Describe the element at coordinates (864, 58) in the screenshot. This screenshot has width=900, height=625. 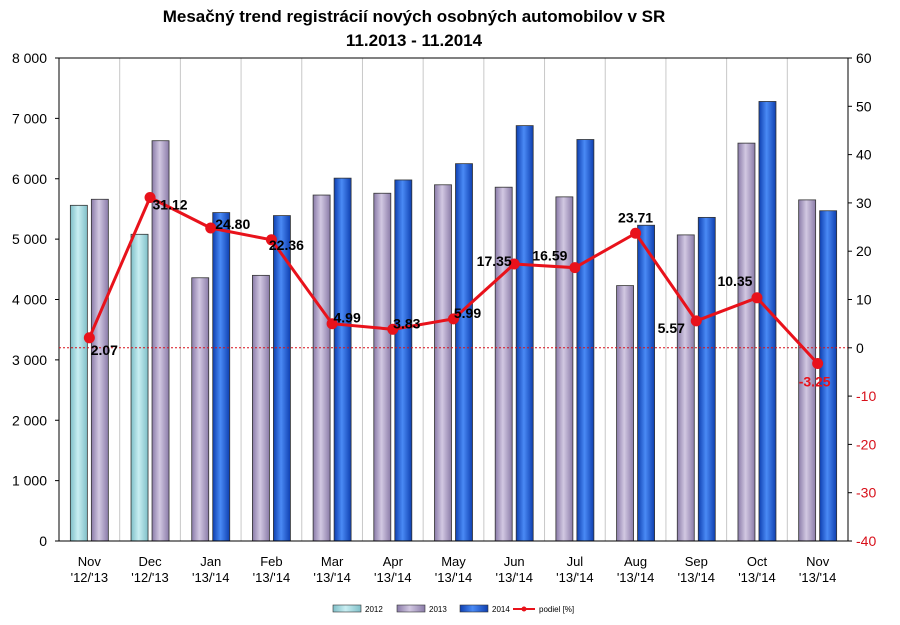
I see `y-right-tick-label: 60` at that location.